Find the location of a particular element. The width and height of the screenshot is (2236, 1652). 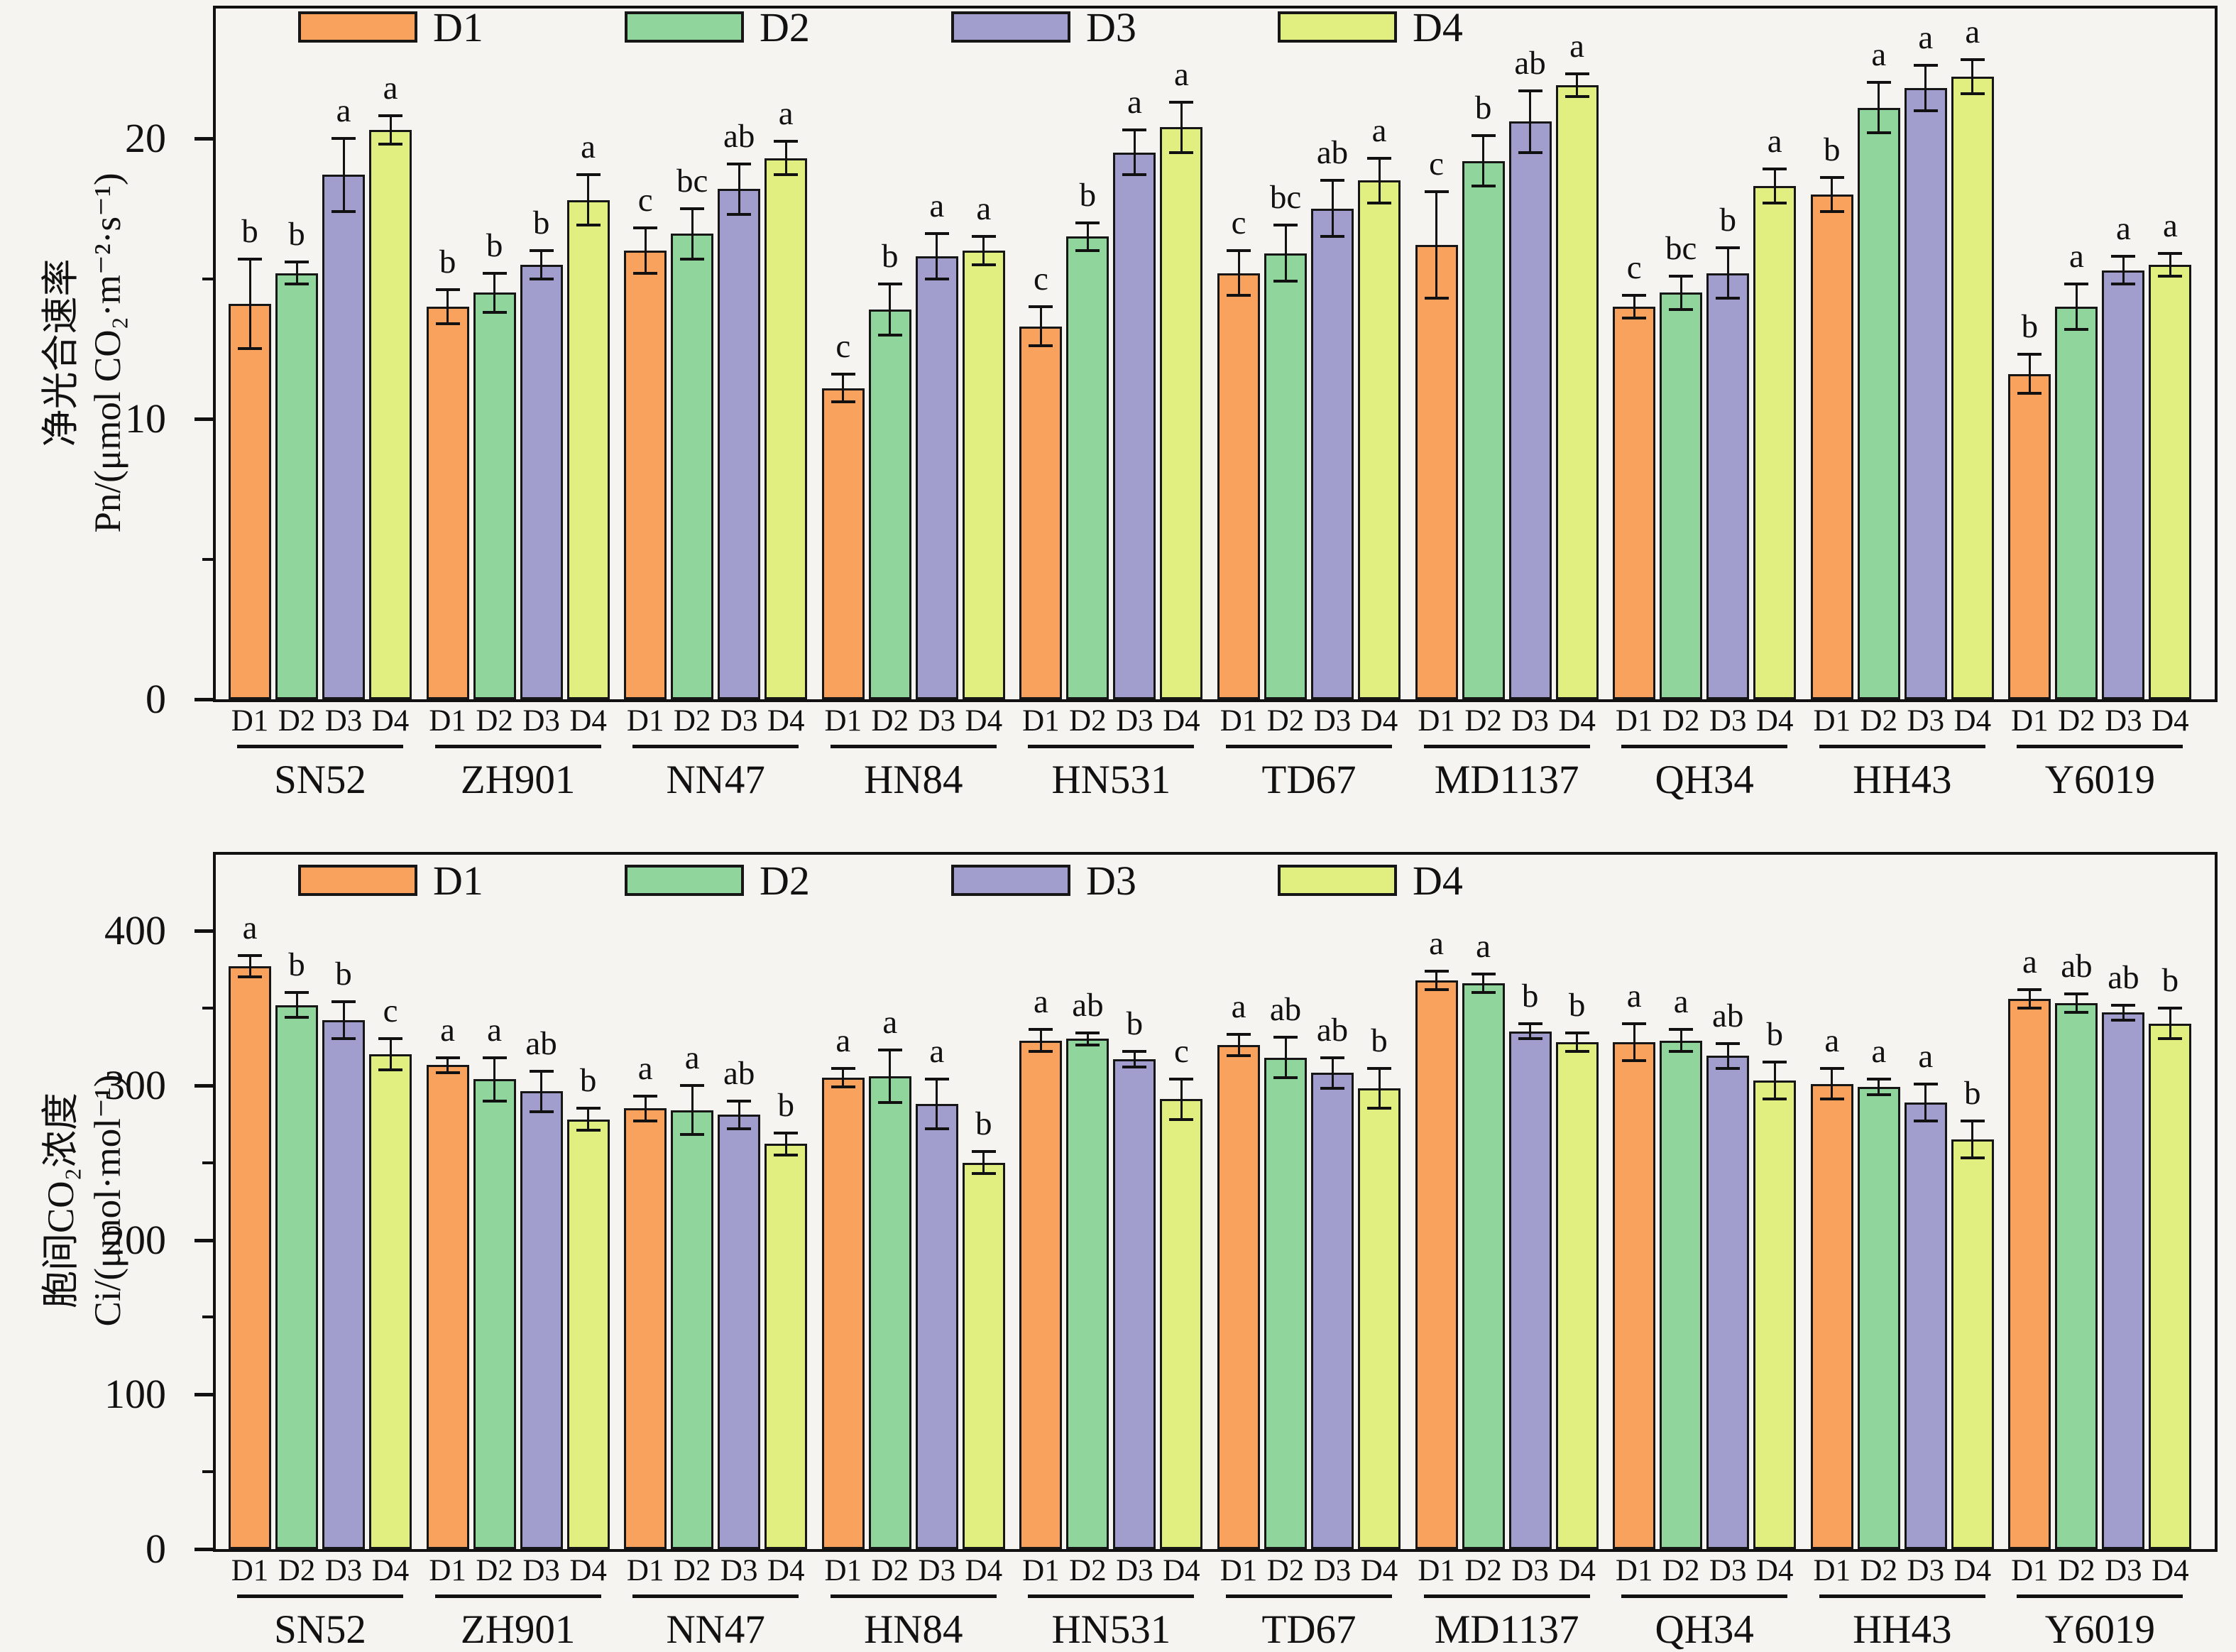

bar-Y6019-D2 is located at coordinates (2076, 1276).